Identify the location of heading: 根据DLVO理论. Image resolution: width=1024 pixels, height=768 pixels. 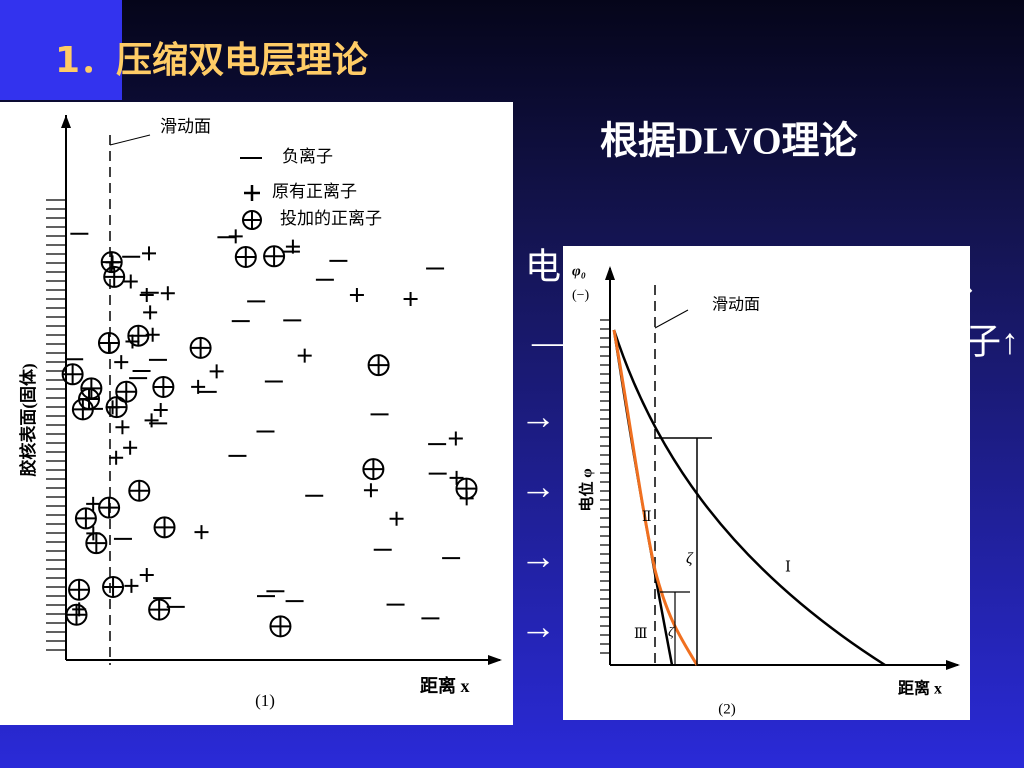
(729, 142).